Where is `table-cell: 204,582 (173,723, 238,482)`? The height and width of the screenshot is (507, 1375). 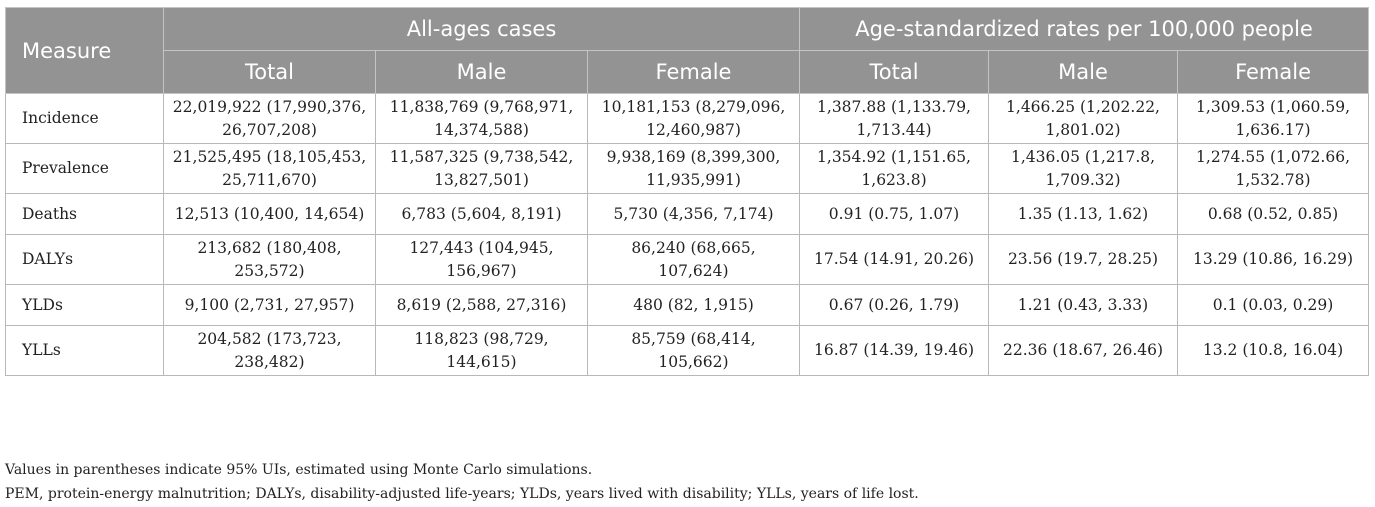 table-cell: 204,582 (173,723, 238,482) is located at coordinates (269, 350).